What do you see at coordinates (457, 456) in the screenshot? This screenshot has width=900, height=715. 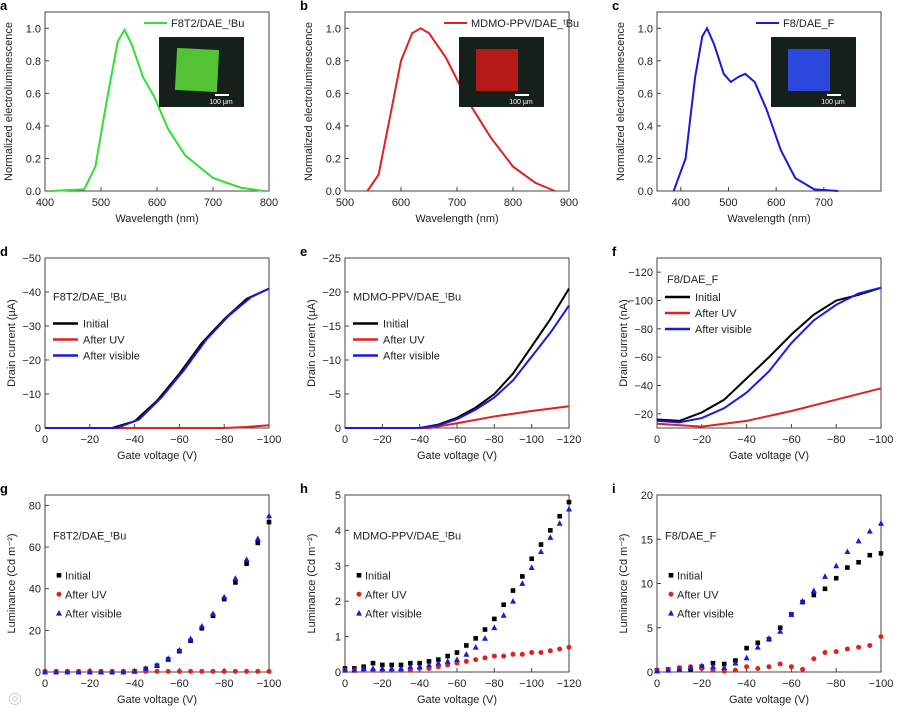 I see `x-axis-label: Gate voltage (V)` at bounding box center [457, 456].